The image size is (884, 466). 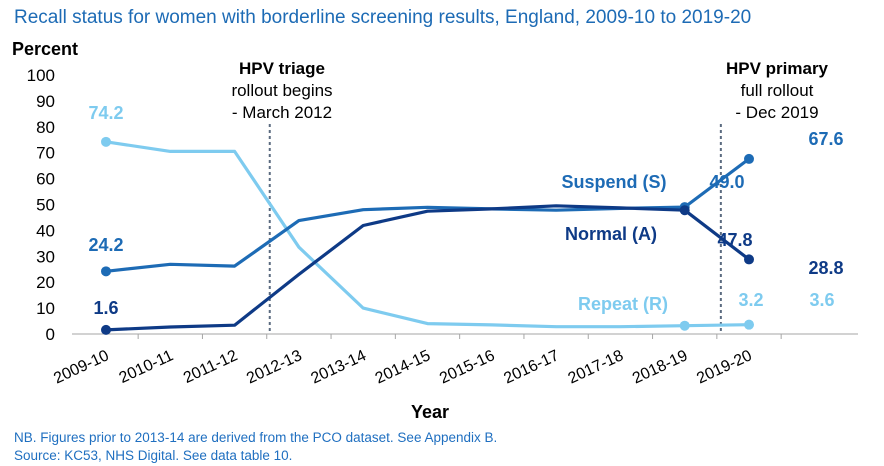 I want to click on data-label: 1.6, so click(x=105, y=308).